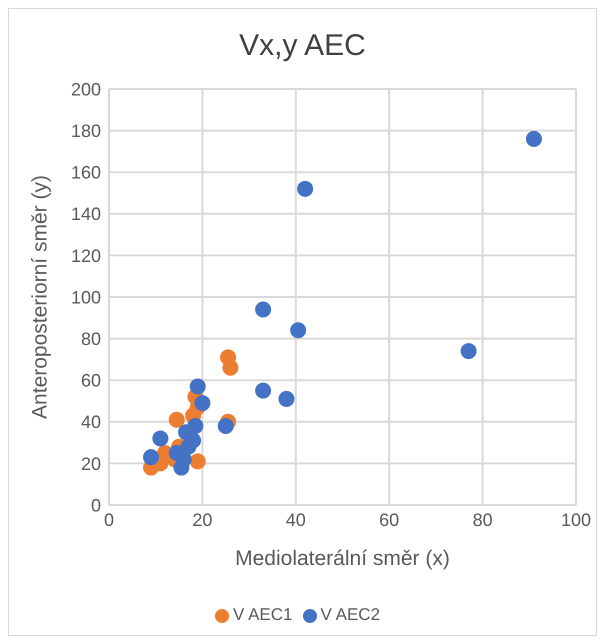  What do you see at coordinates (296, 520) in the screenshot?
I see `x-tick-label: 40` at bounding box center [296, 520].